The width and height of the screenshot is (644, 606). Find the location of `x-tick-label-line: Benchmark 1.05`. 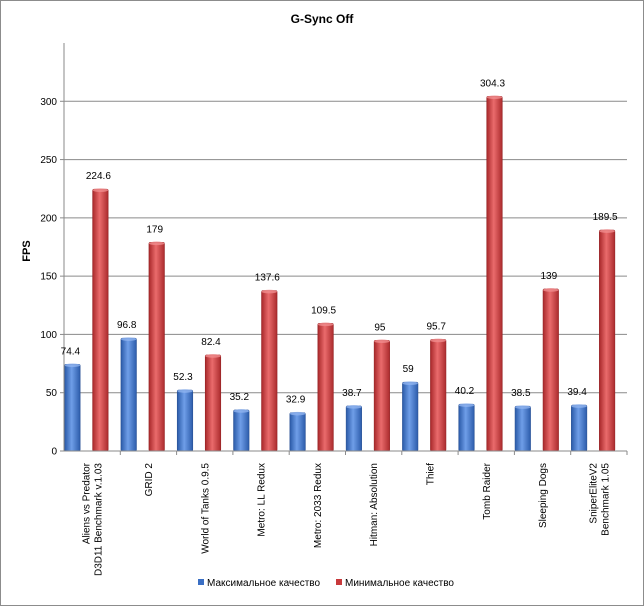

x-tick-label-line: Benchmark 1.05 is located at coordinates (605, 499).